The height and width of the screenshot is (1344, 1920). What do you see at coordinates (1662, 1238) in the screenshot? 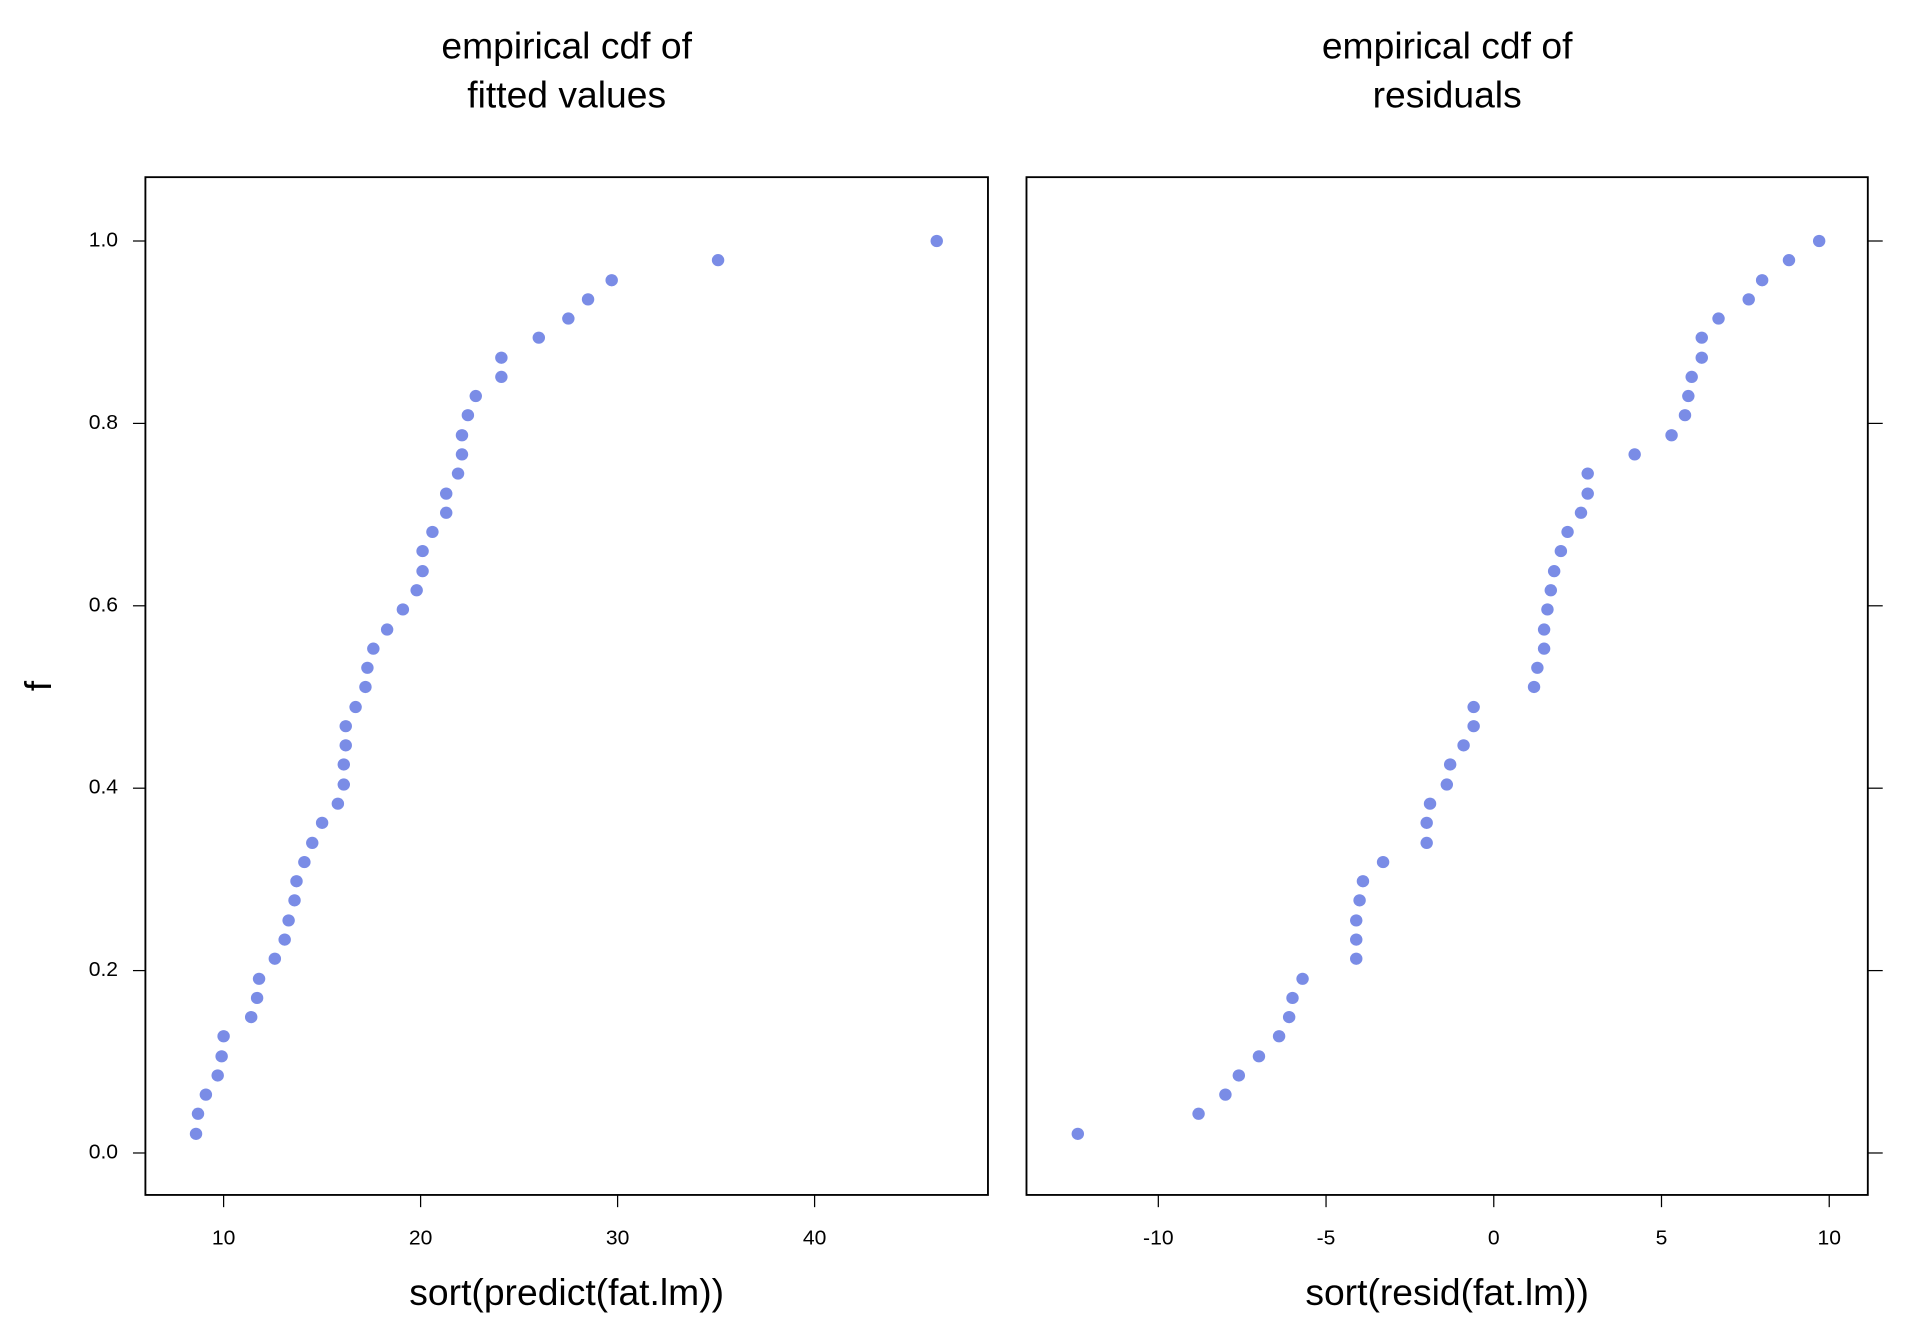
I see `x-tick-label: 5` at bounding box center [1662, 1238].